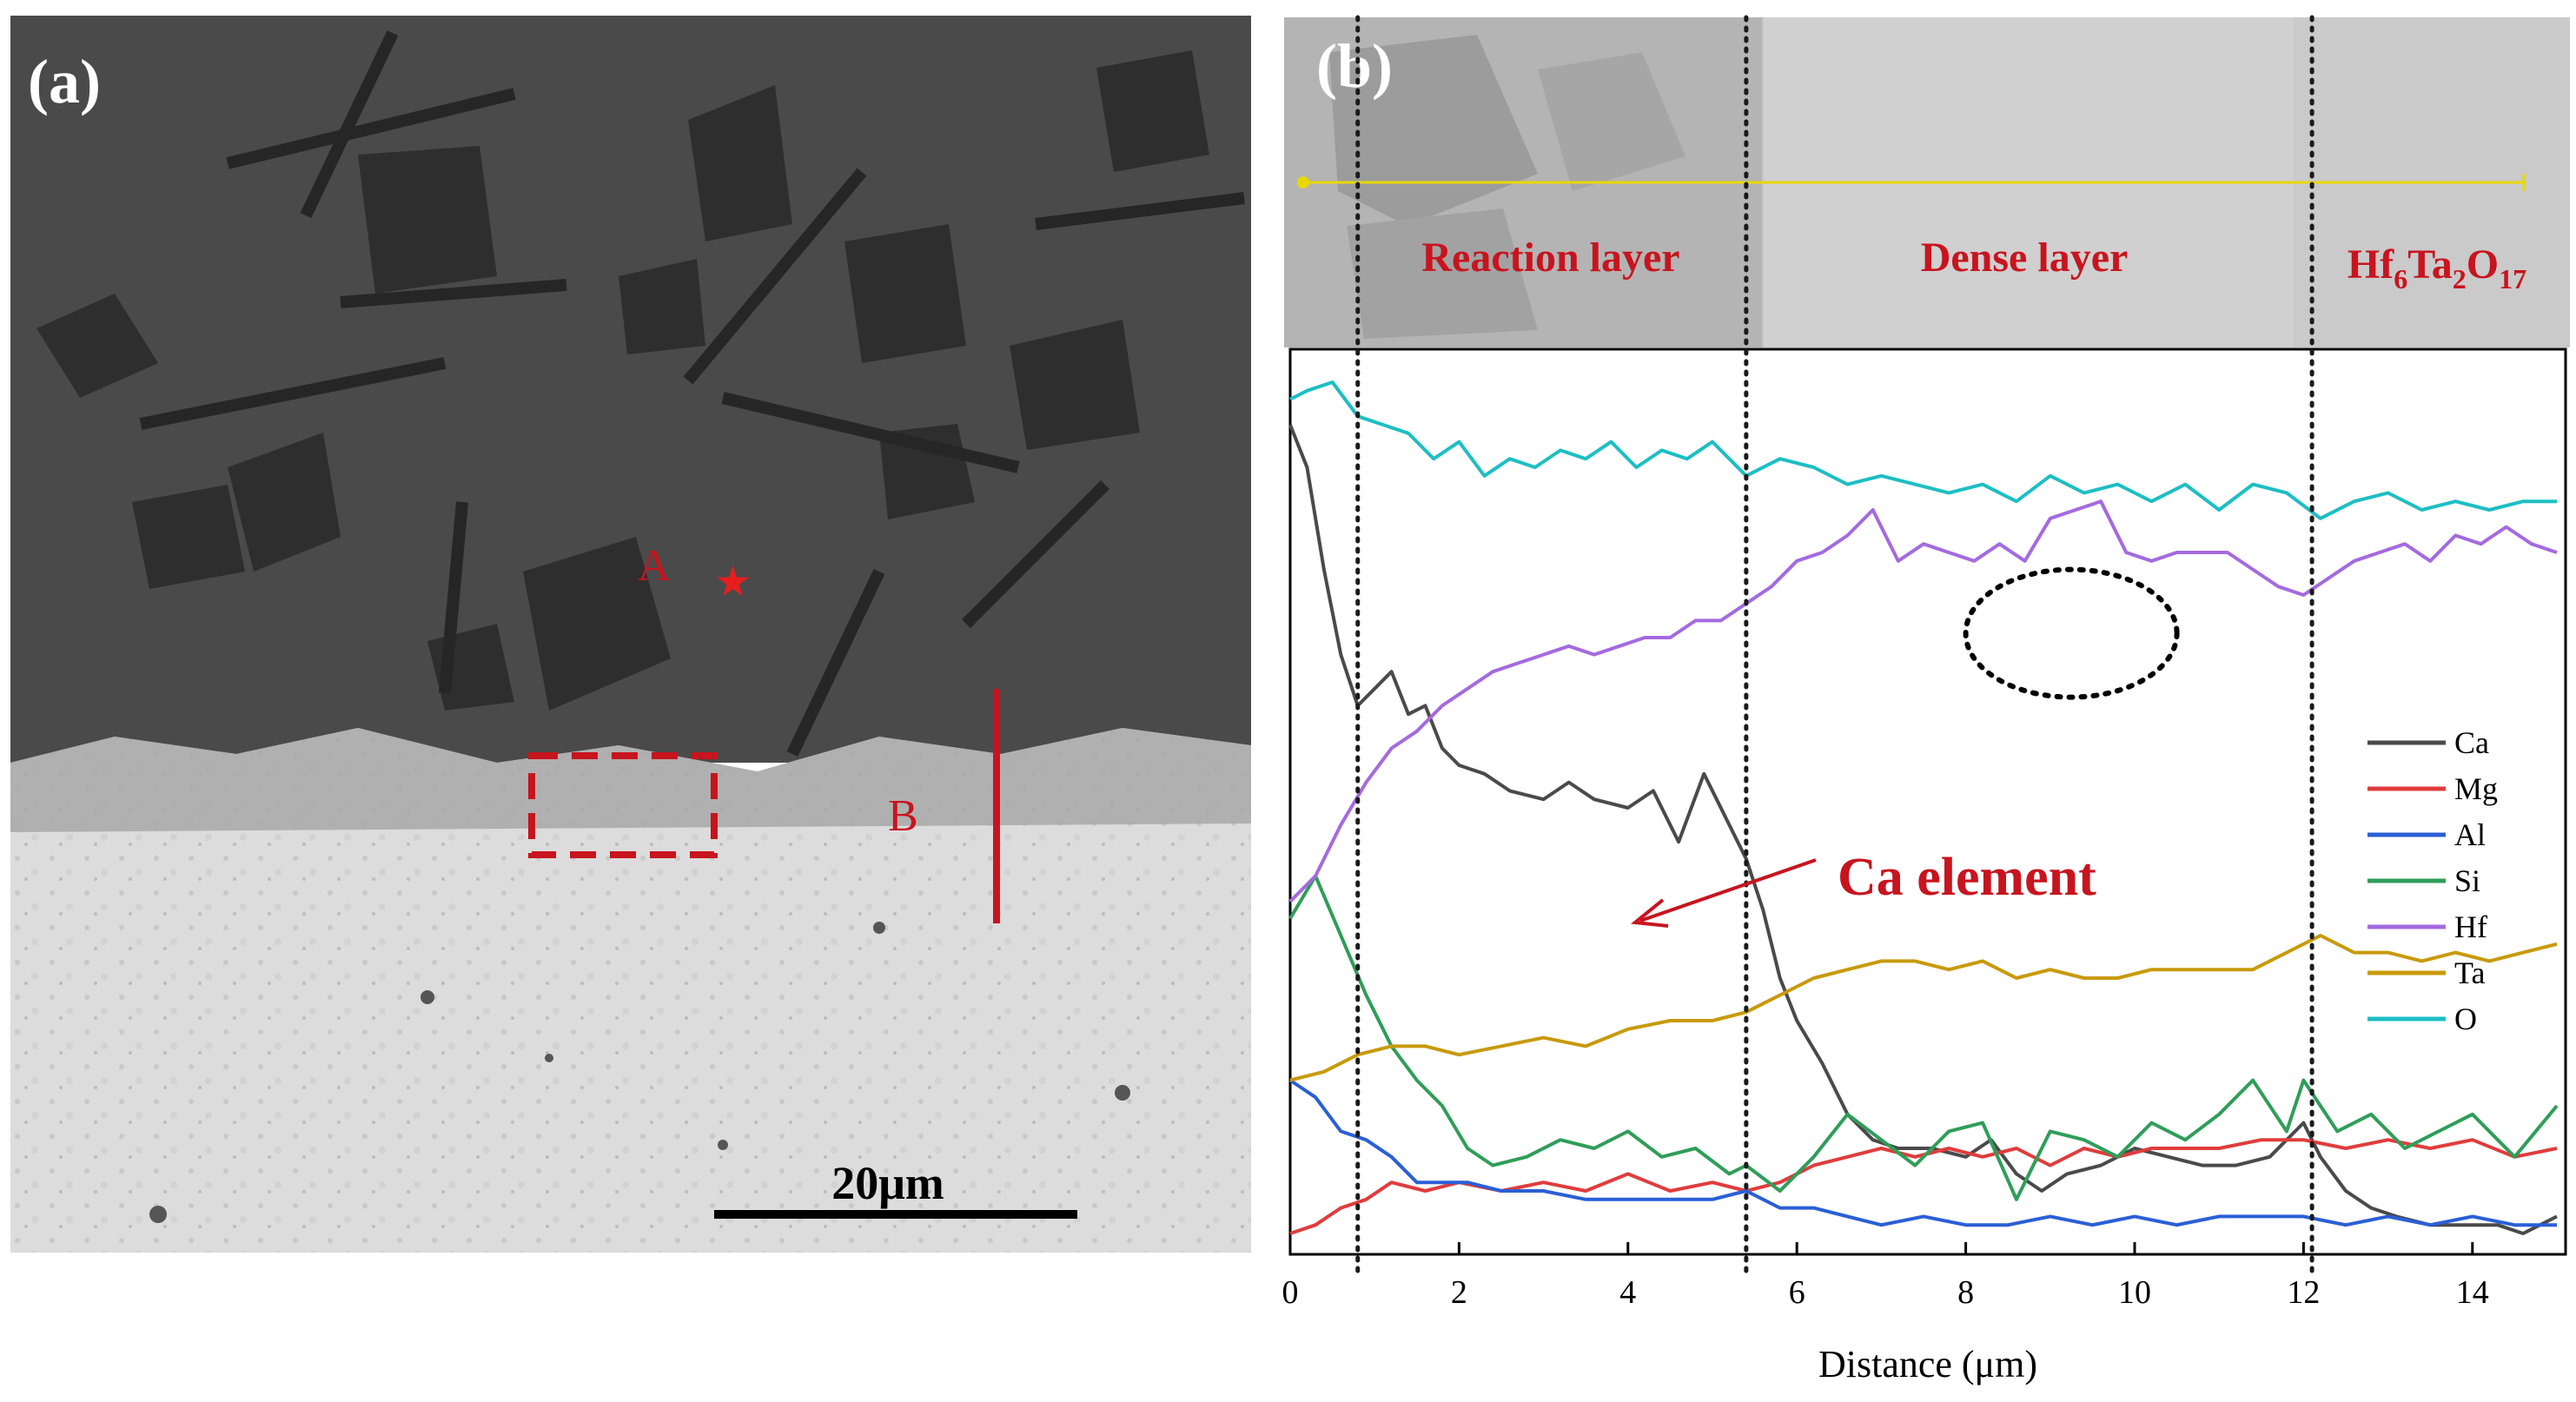 The width and height of the screenshot is (2576, 1402). Describe the element at coordinates (639, 1072) in the screenshot. I see `pores` at that location.